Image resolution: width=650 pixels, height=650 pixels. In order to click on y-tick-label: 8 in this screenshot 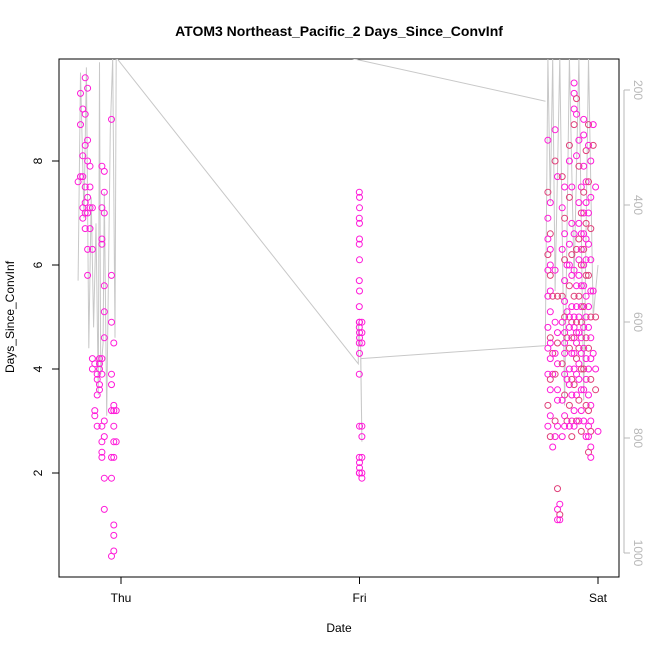, I will do `click(38, 160)`.